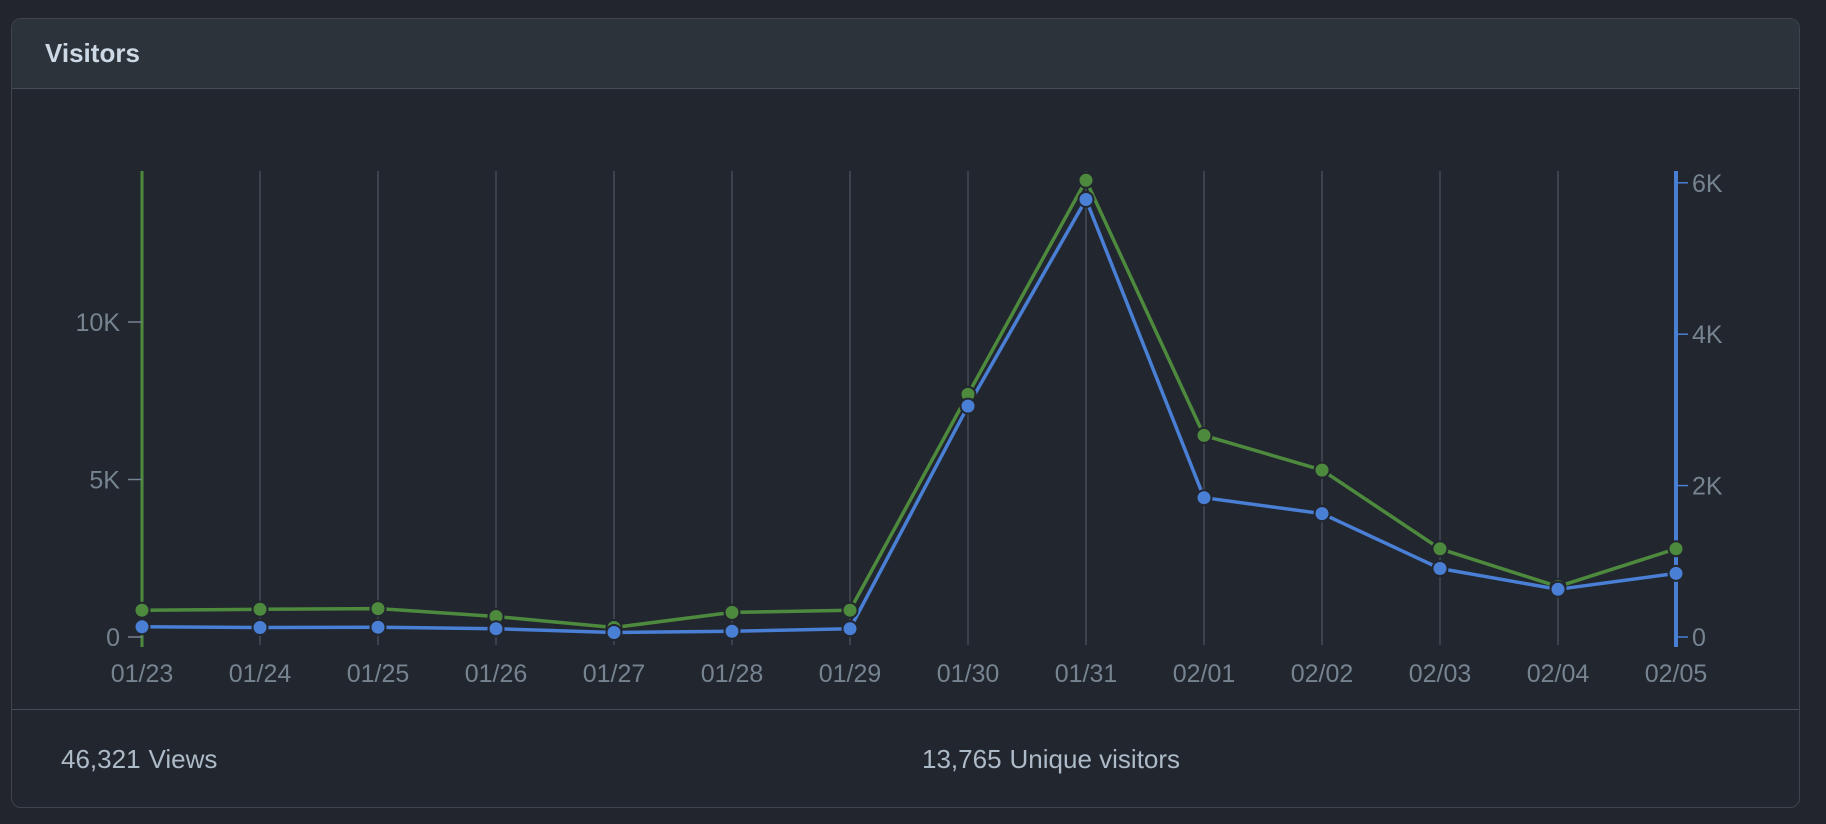  Describe the element at coordinates (905, 54) in the screenshot. I see `panel-header: Visitors` at that location.